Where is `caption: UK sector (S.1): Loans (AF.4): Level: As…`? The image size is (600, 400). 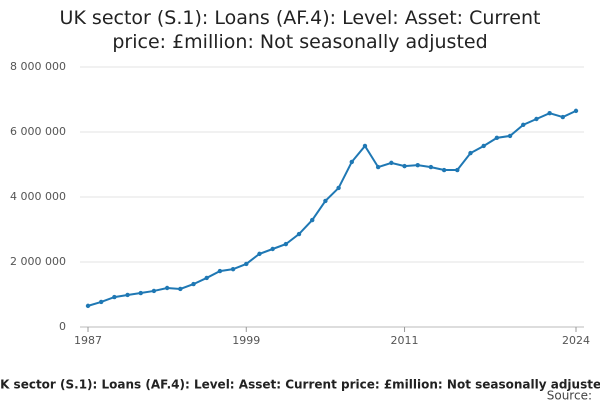 caption: UK sector (S.1): Loans (AF.4): Level: As… is located at coordinates (300, 385).